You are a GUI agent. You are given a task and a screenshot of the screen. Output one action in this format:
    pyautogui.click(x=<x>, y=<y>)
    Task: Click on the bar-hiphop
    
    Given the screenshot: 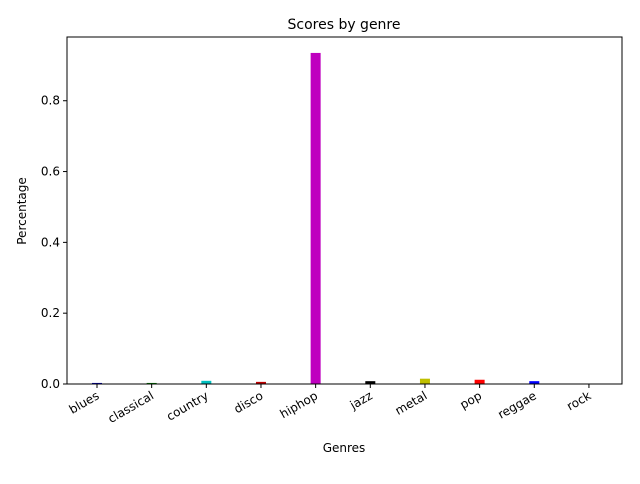 What is the action you would take?
    pyautogui.click(x=316, y=218)
    